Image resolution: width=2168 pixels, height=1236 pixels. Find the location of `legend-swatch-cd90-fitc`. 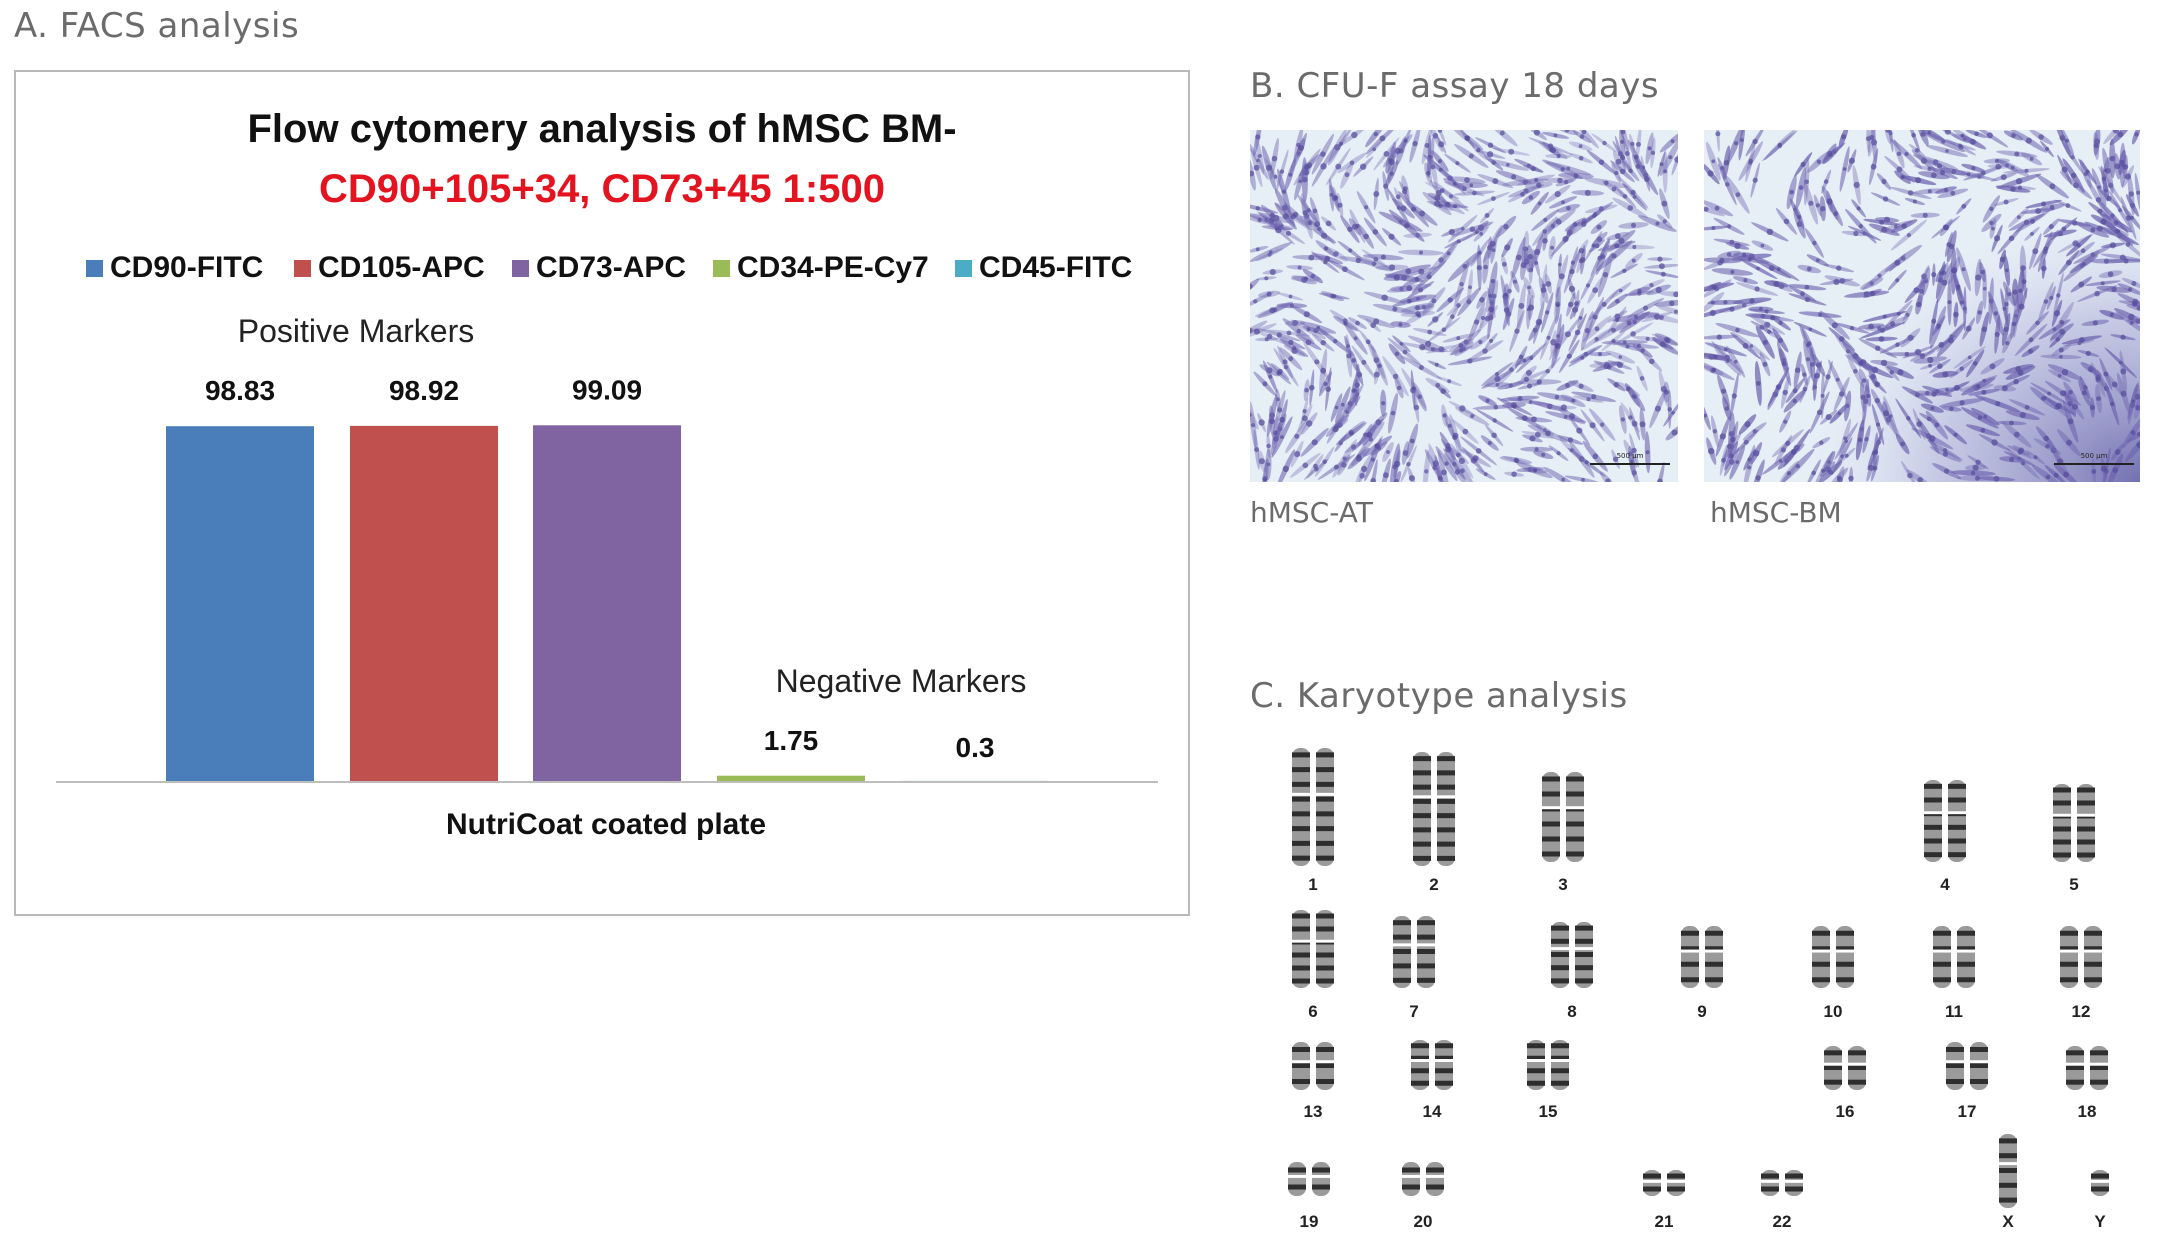

legend-swatch-cd90-fitc is located at coordinates (94, 268).